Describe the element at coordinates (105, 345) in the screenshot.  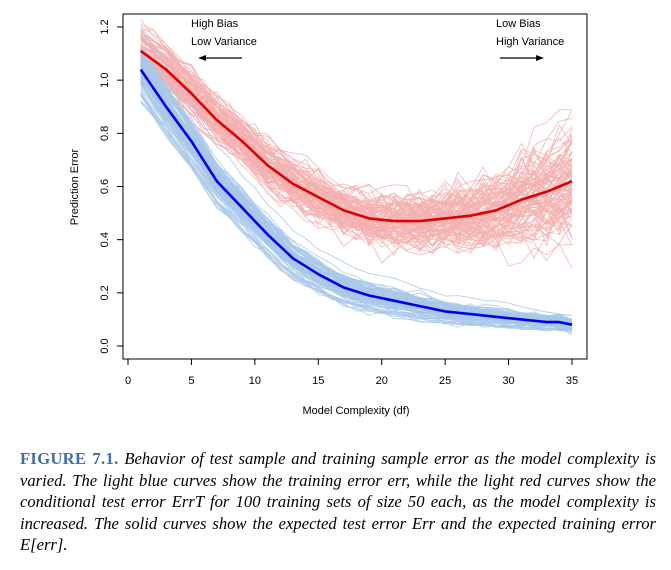
I see `y-tick-label: 0.0` at that location.